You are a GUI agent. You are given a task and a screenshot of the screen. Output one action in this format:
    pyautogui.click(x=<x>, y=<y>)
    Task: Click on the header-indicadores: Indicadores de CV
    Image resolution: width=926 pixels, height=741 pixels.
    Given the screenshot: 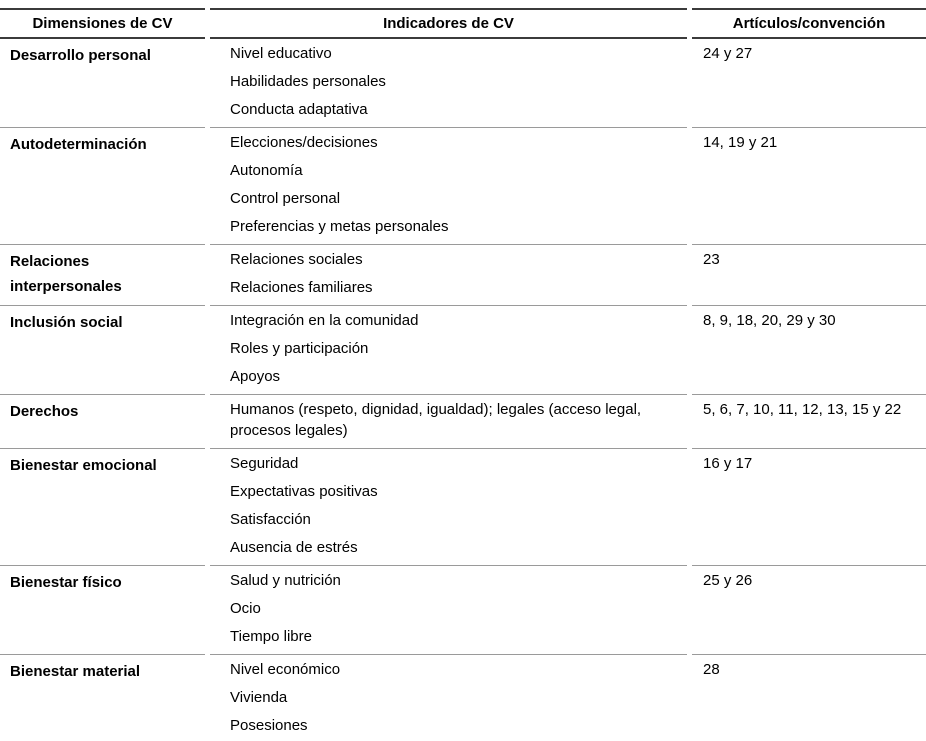 What is the action you would take?
    pyautogui.click(x=448, y=23)
    